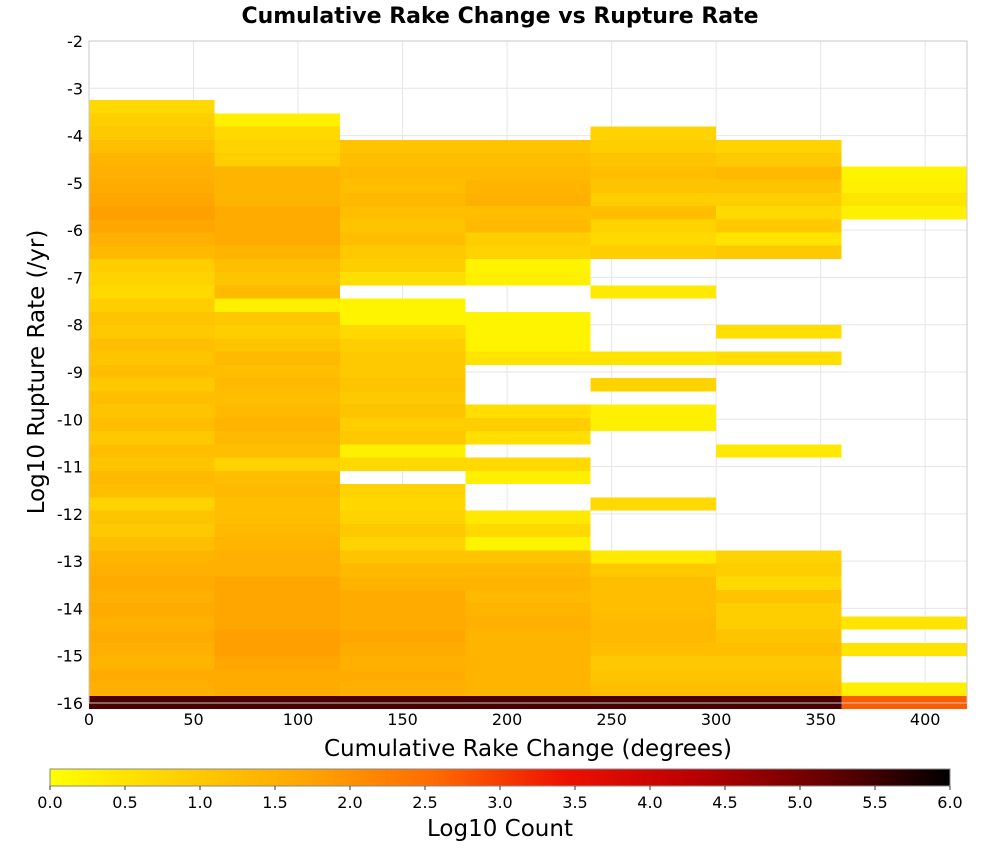 The width and height of the screenshot is (1000, 850). What do you see at coordinates (70, 561) in the screenshot?
I see `y-tick-label: -13` at bounding box center [70, 561].